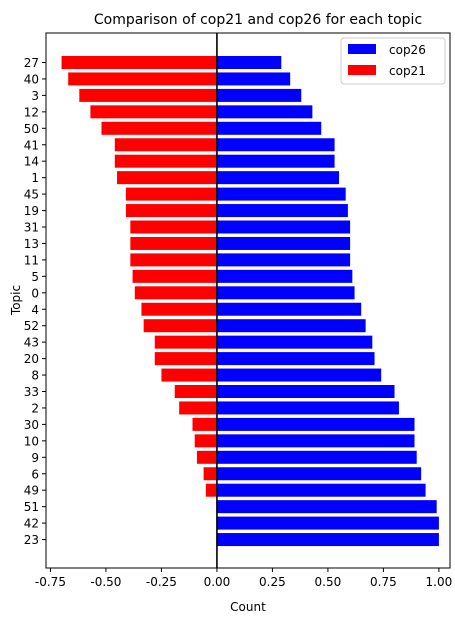 The width and height of the screenshot is (455, 624). I want to click on y-tick-label: 10, so click(31, 441).